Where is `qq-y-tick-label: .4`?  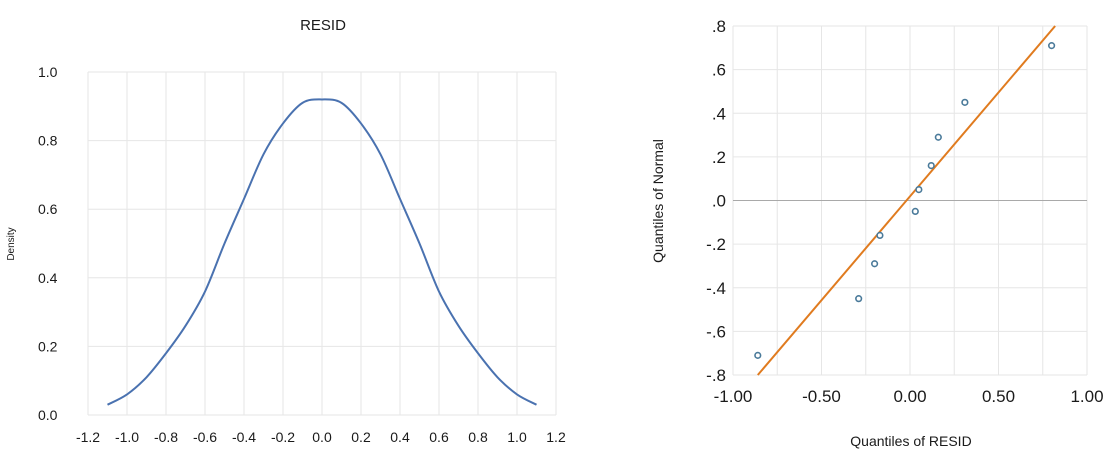 qq-y-tick-label: .4 is located at coordinates (719, 113).